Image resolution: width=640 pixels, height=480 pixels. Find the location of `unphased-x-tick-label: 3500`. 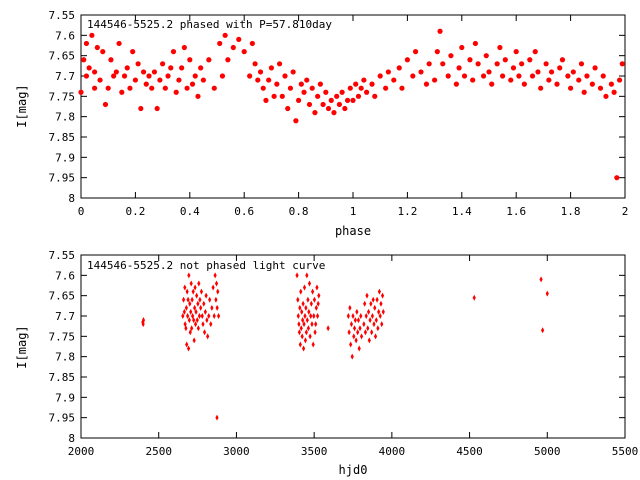

unphased-x-tick-label: 3500 is located at coordinates (314, 451).